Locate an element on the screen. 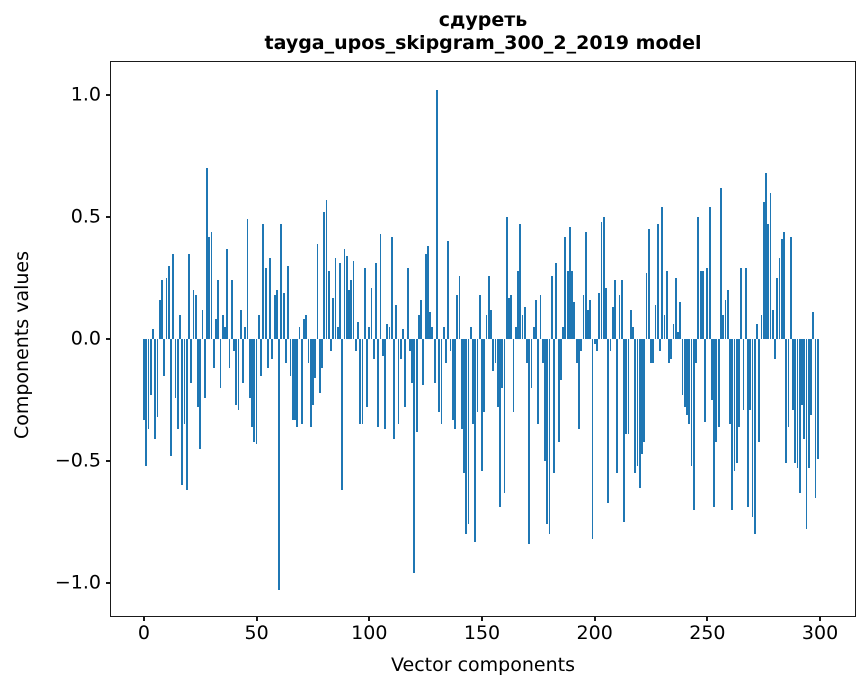 This screenshot has width=867, height=696. x-tick-label: 200 is located at coordinates (594, 633).